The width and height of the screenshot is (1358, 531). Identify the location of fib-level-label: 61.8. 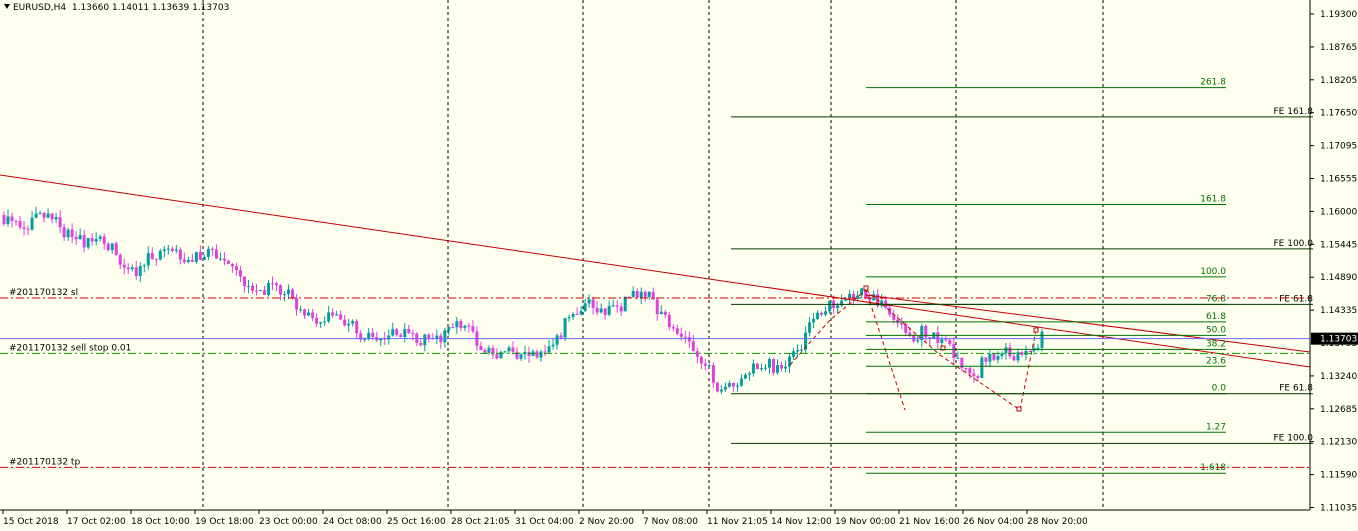
(1216, 317).